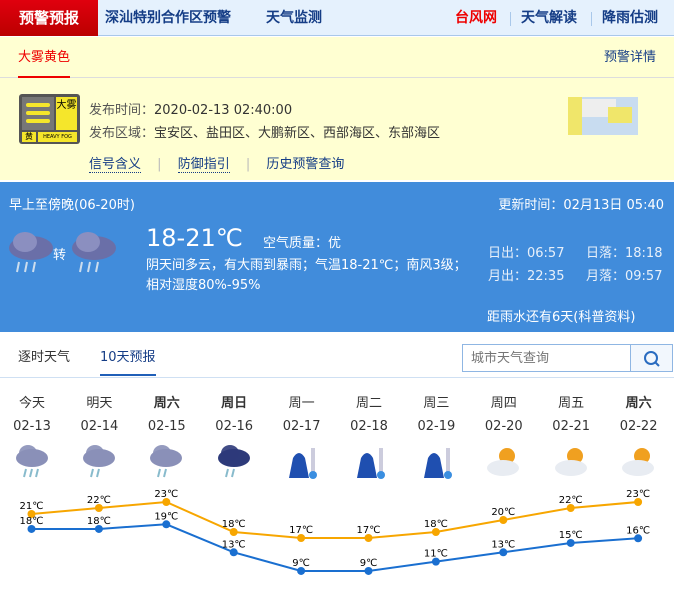 This screenshot has height=591, width=674. What do you see at coordinates (546, 358) in the screenshot?
I see `city-search-input` at bounding box center [546, 358].